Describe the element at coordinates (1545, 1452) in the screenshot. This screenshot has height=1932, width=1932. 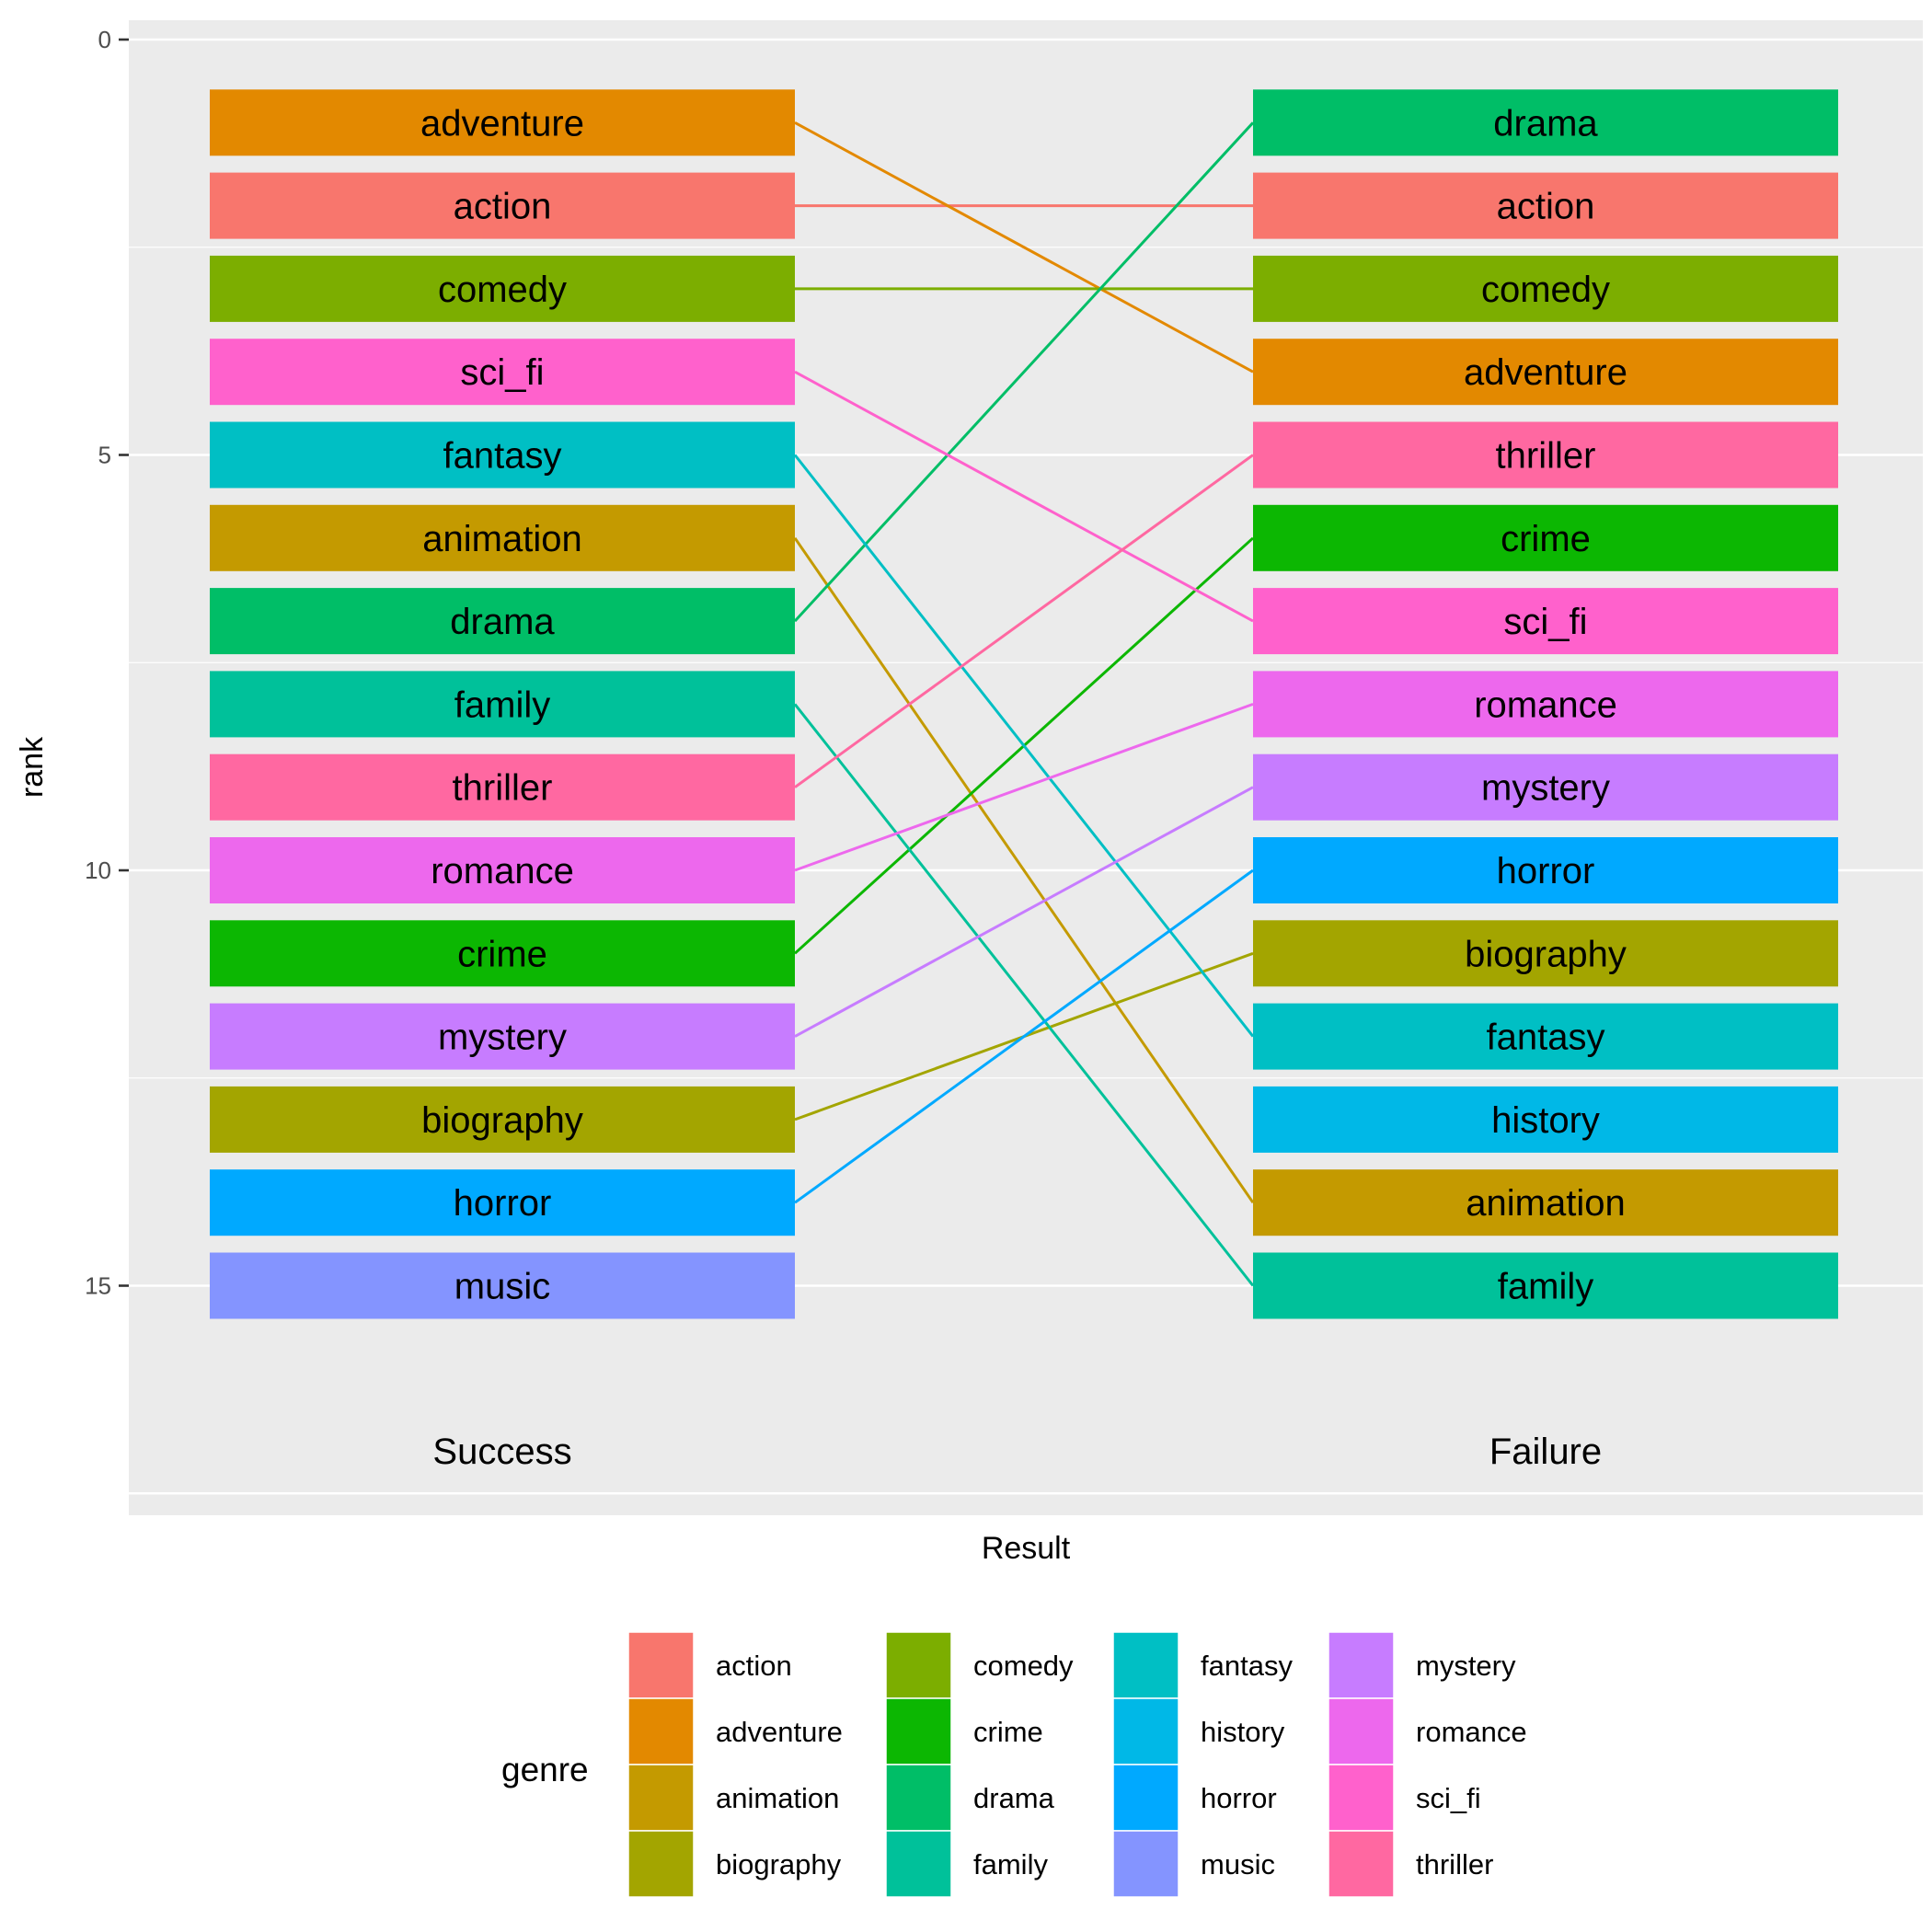
I see `column-label-failure: Failure` at that location.